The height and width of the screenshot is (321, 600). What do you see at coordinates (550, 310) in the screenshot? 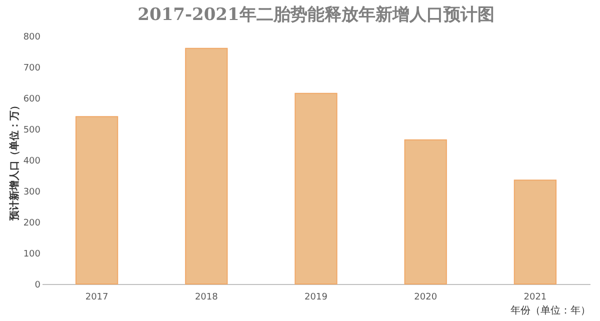
I see `x-axis-title: 年份（单位：年）` at bounding box center [550, 310].